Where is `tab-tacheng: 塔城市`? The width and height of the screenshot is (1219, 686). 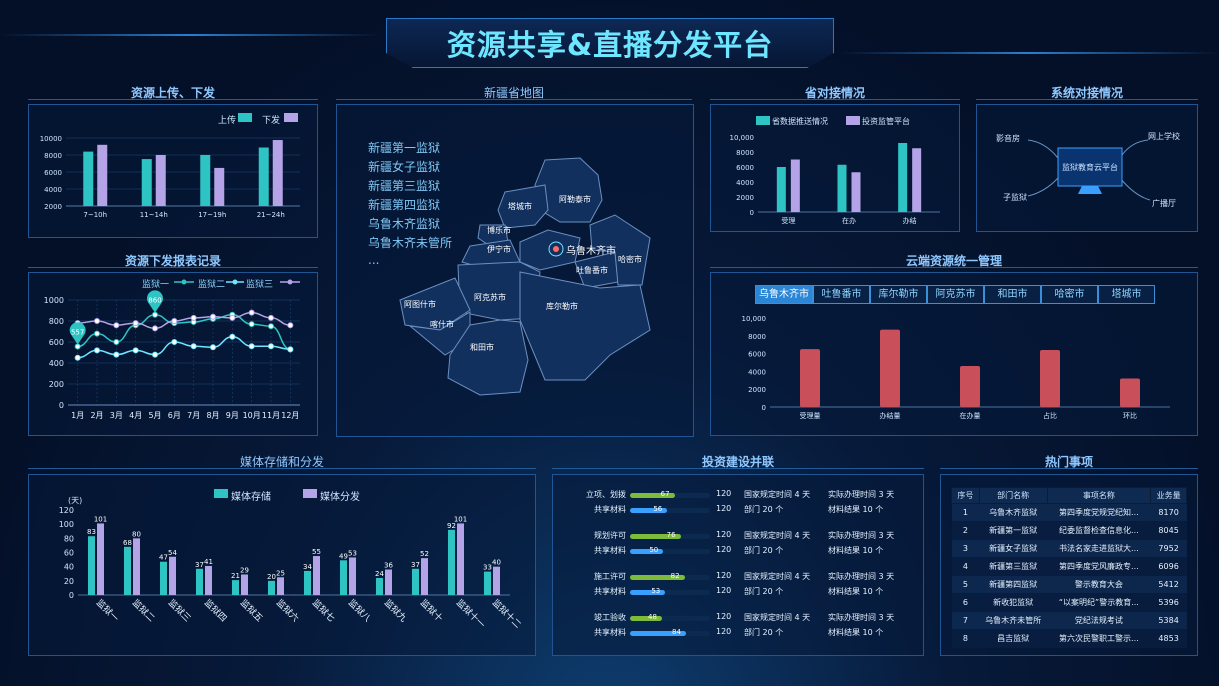
tab-tacheng: 塔城市 is located at coordinates (1126, 294).